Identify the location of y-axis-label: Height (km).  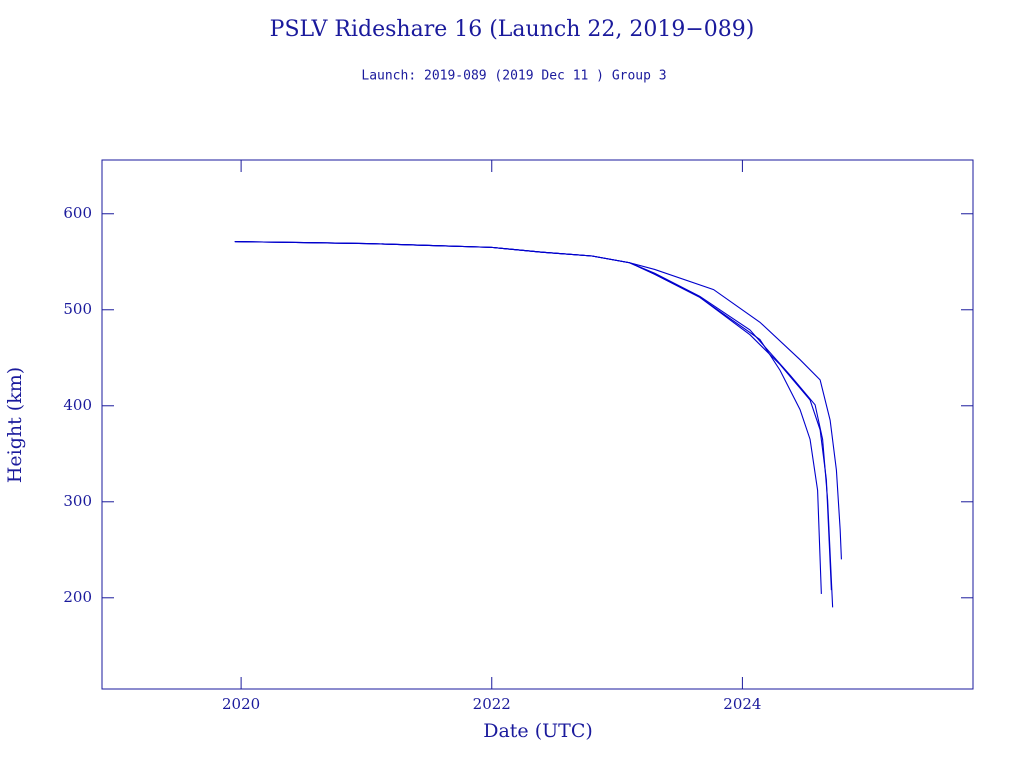
(15, 425).